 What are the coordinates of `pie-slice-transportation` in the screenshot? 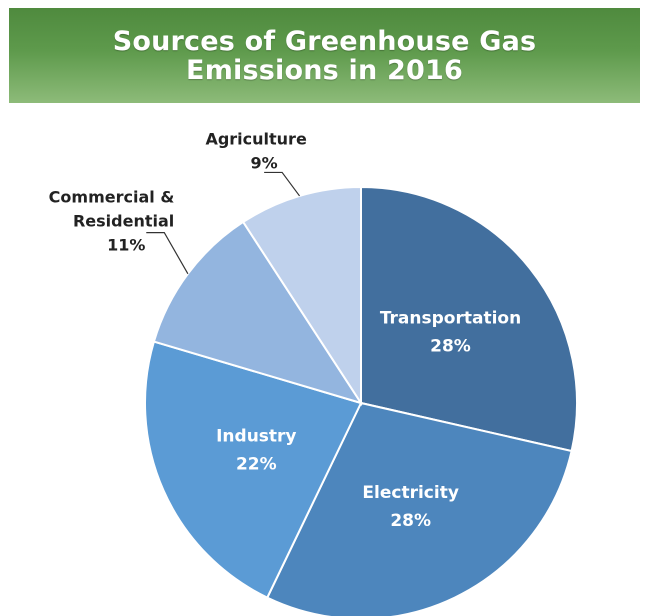 It's located at (469, 319).